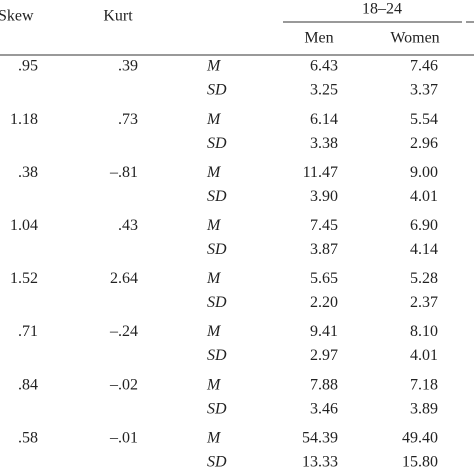 This screenshot has width=474, height=474. Describe the element at coordinates (324, 90) in the screenshot. I see `men-cell: 3.25` at that location.